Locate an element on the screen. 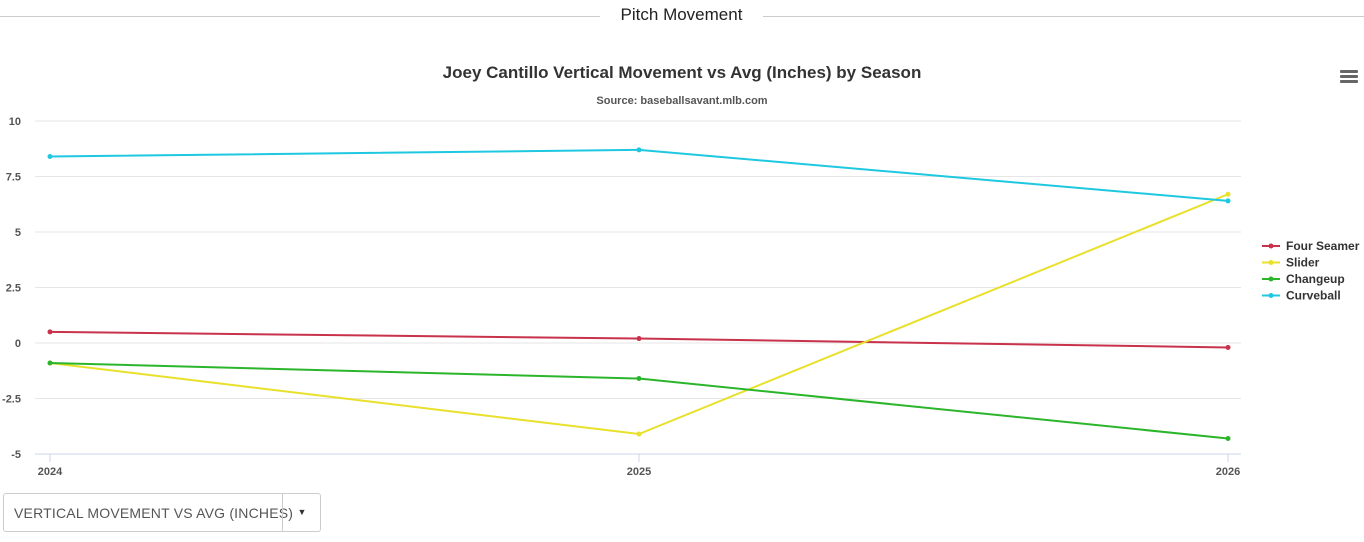  legend-item-four-seamer: Four Seamer is located at coordinates (1311, 246).